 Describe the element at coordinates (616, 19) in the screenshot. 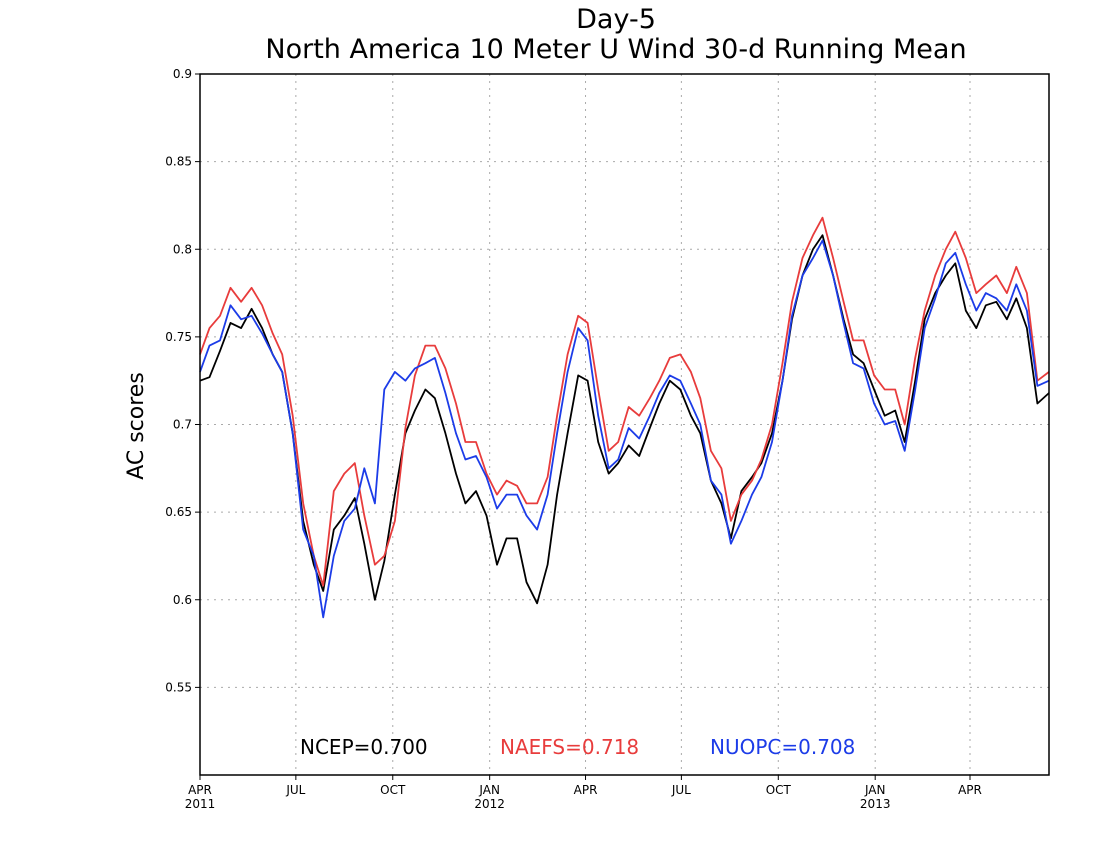

I see `chart-title: Day-5` at that location.